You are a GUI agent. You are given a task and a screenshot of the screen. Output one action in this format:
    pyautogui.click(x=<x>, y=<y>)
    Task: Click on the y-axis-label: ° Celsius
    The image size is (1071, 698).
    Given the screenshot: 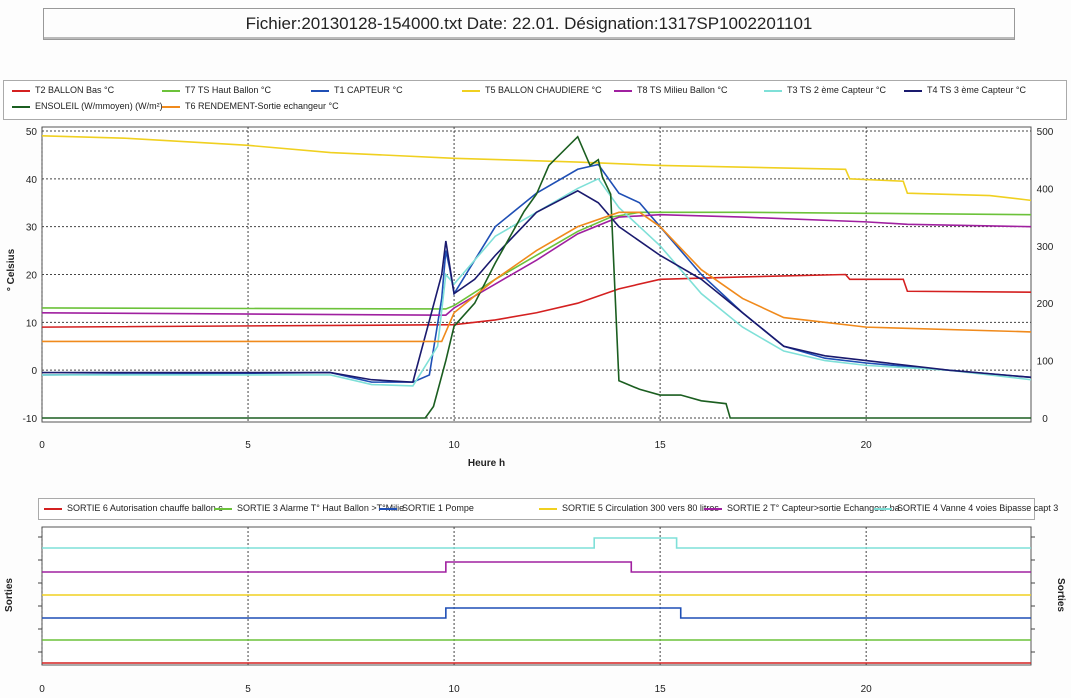 What is the action you would take?
    pyautogui.click(x=11, y=269)
    